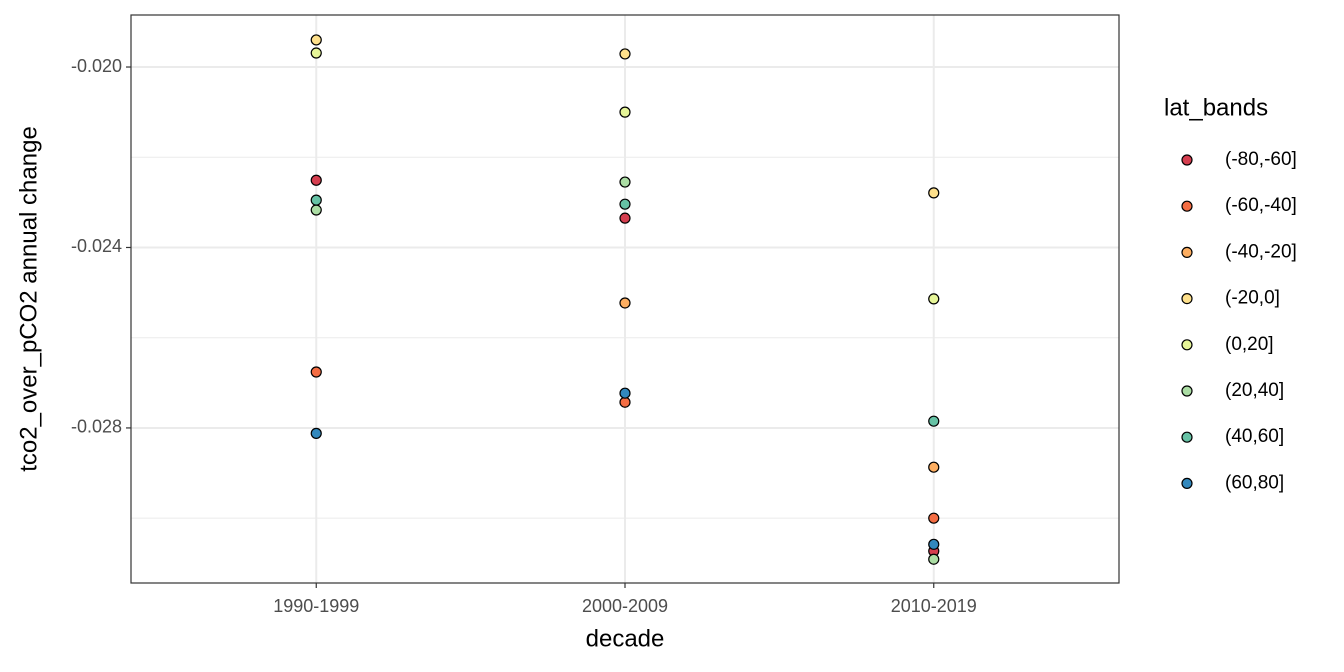 This screenshot has height=672, width=1344. What do you see at coordinates (1216, 107) in the screenshot?
I see `legend-title: lat_bands` at bounding box center [1216, 107].